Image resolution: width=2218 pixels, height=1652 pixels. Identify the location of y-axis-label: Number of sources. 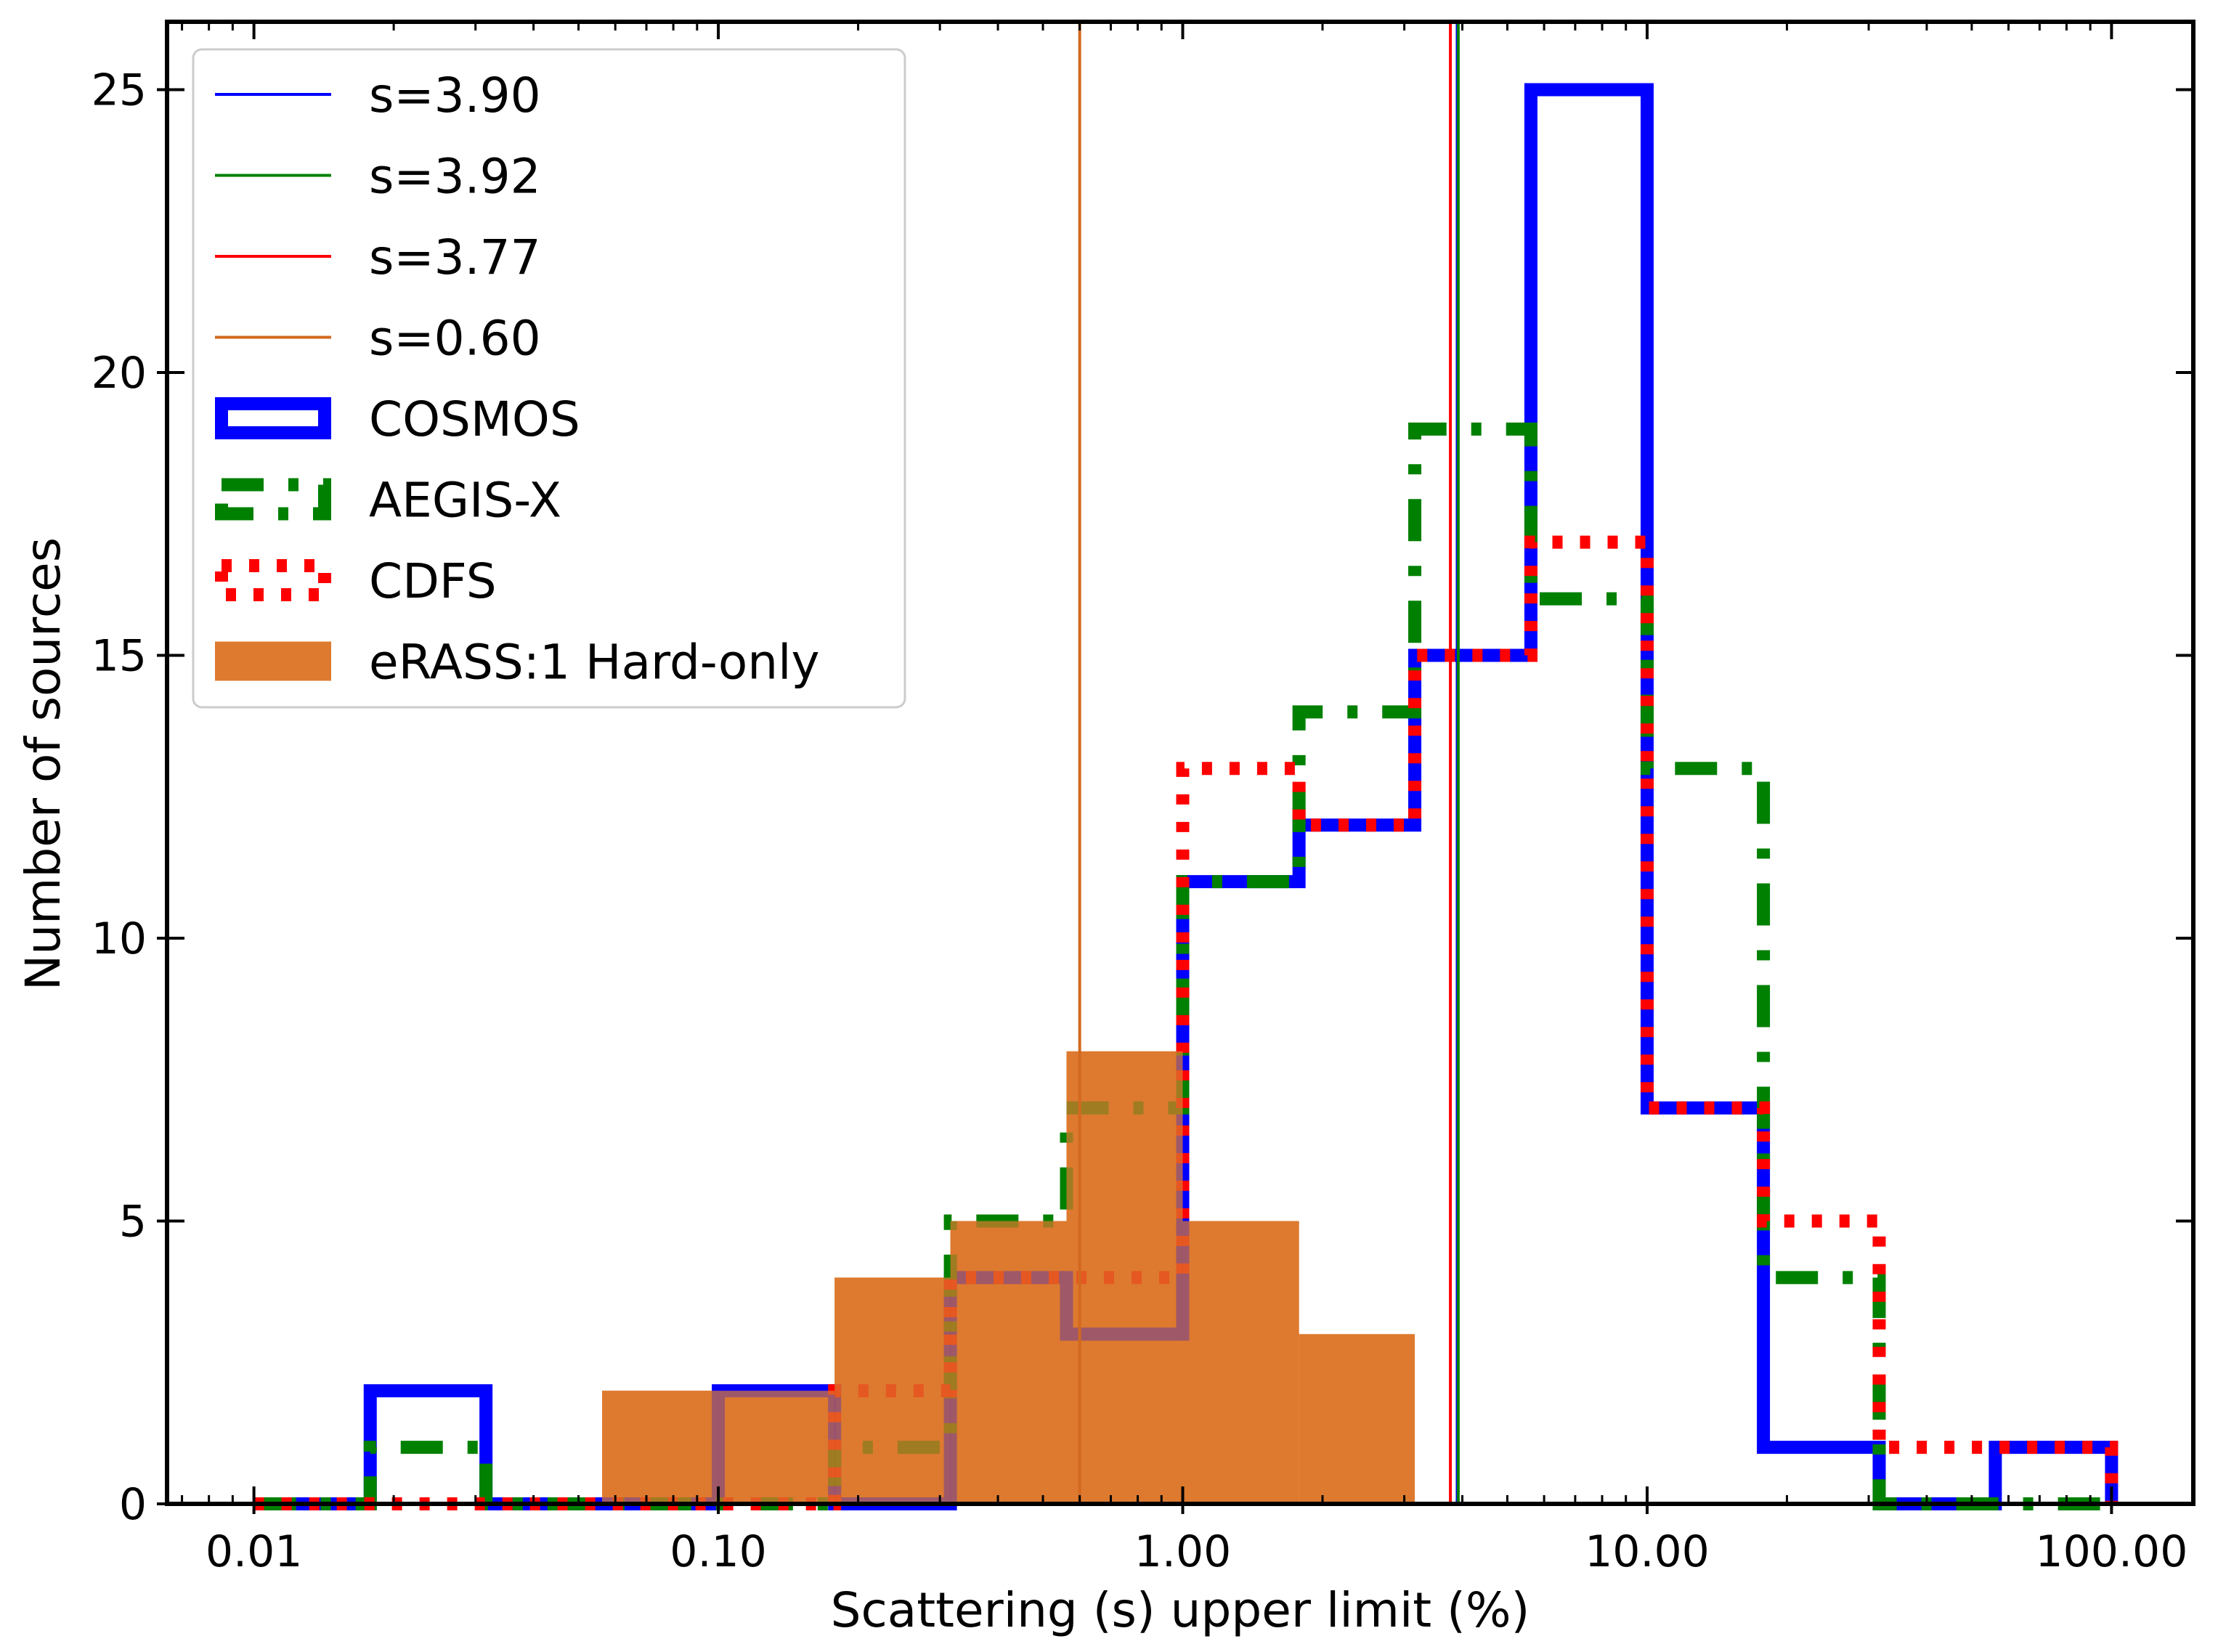
(43, 763).